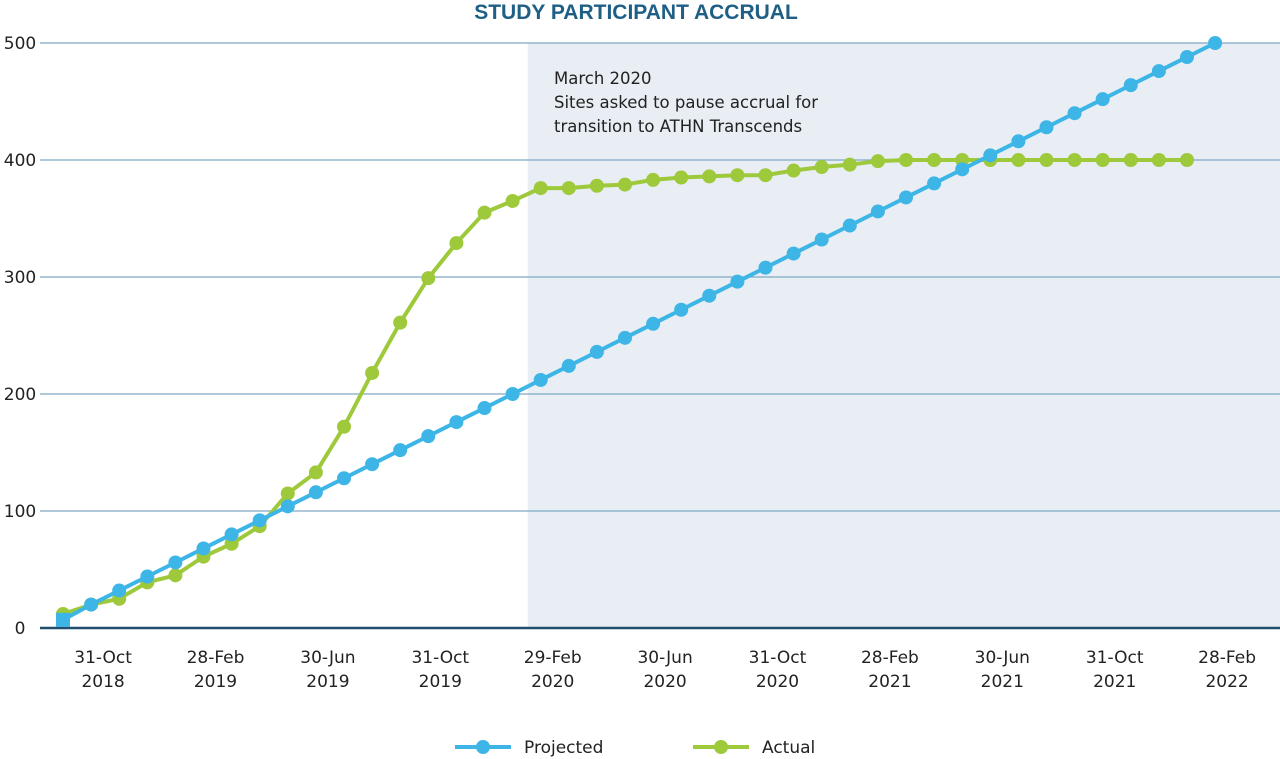 The image size is (1280, 759). What do you see at coordinates (563, 748) in the screenshot?
I see `legend-label: Projected` at bounding box center [563, 748].